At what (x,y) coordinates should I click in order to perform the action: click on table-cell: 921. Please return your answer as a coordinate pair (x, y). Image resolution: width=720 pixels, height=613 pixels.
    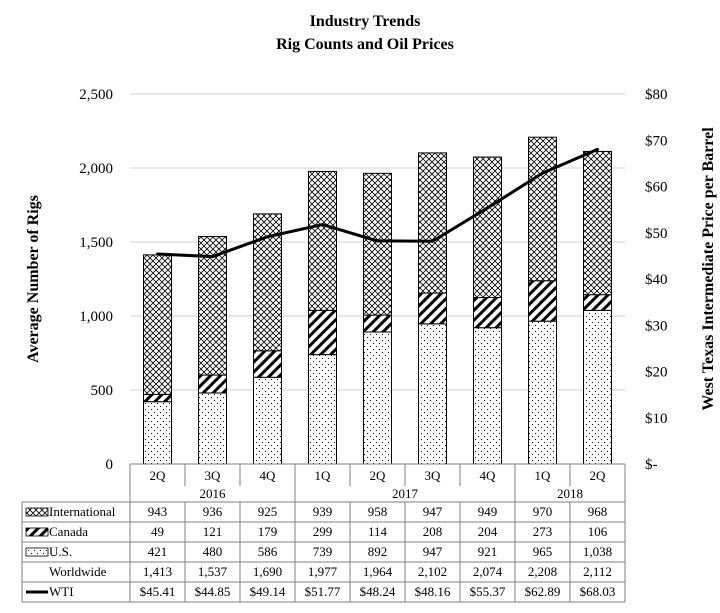
    Looking at the image, I should click on (488, 551).